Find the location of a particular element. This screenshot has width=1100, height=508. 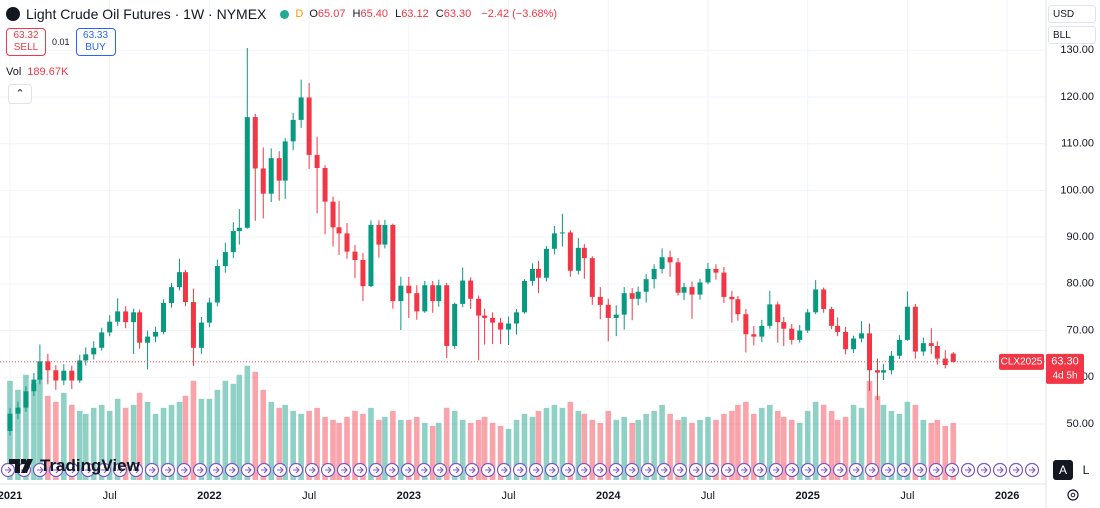

sell-button: 63.32 SELL is located at coordinates (26, 42).